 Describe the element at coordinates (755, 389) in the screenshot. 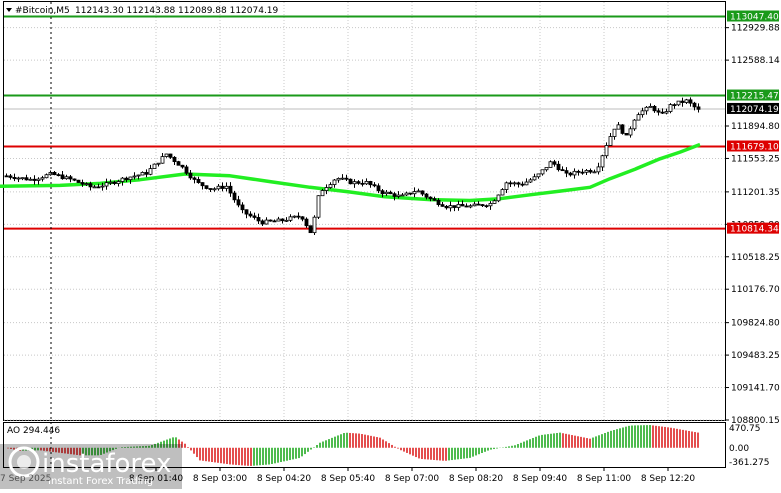

I see `price-tick-label: 109141.70` at that location.